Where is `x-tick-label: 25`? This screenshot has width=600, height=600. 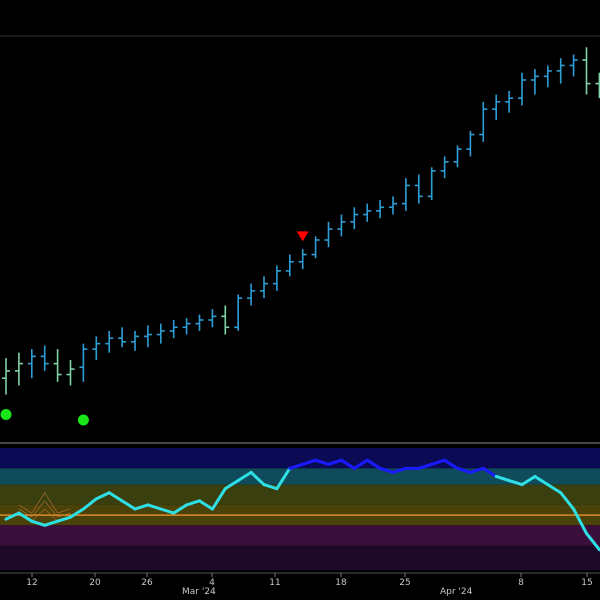
x-tick-label: 25 is located at coordinates (404, 583).